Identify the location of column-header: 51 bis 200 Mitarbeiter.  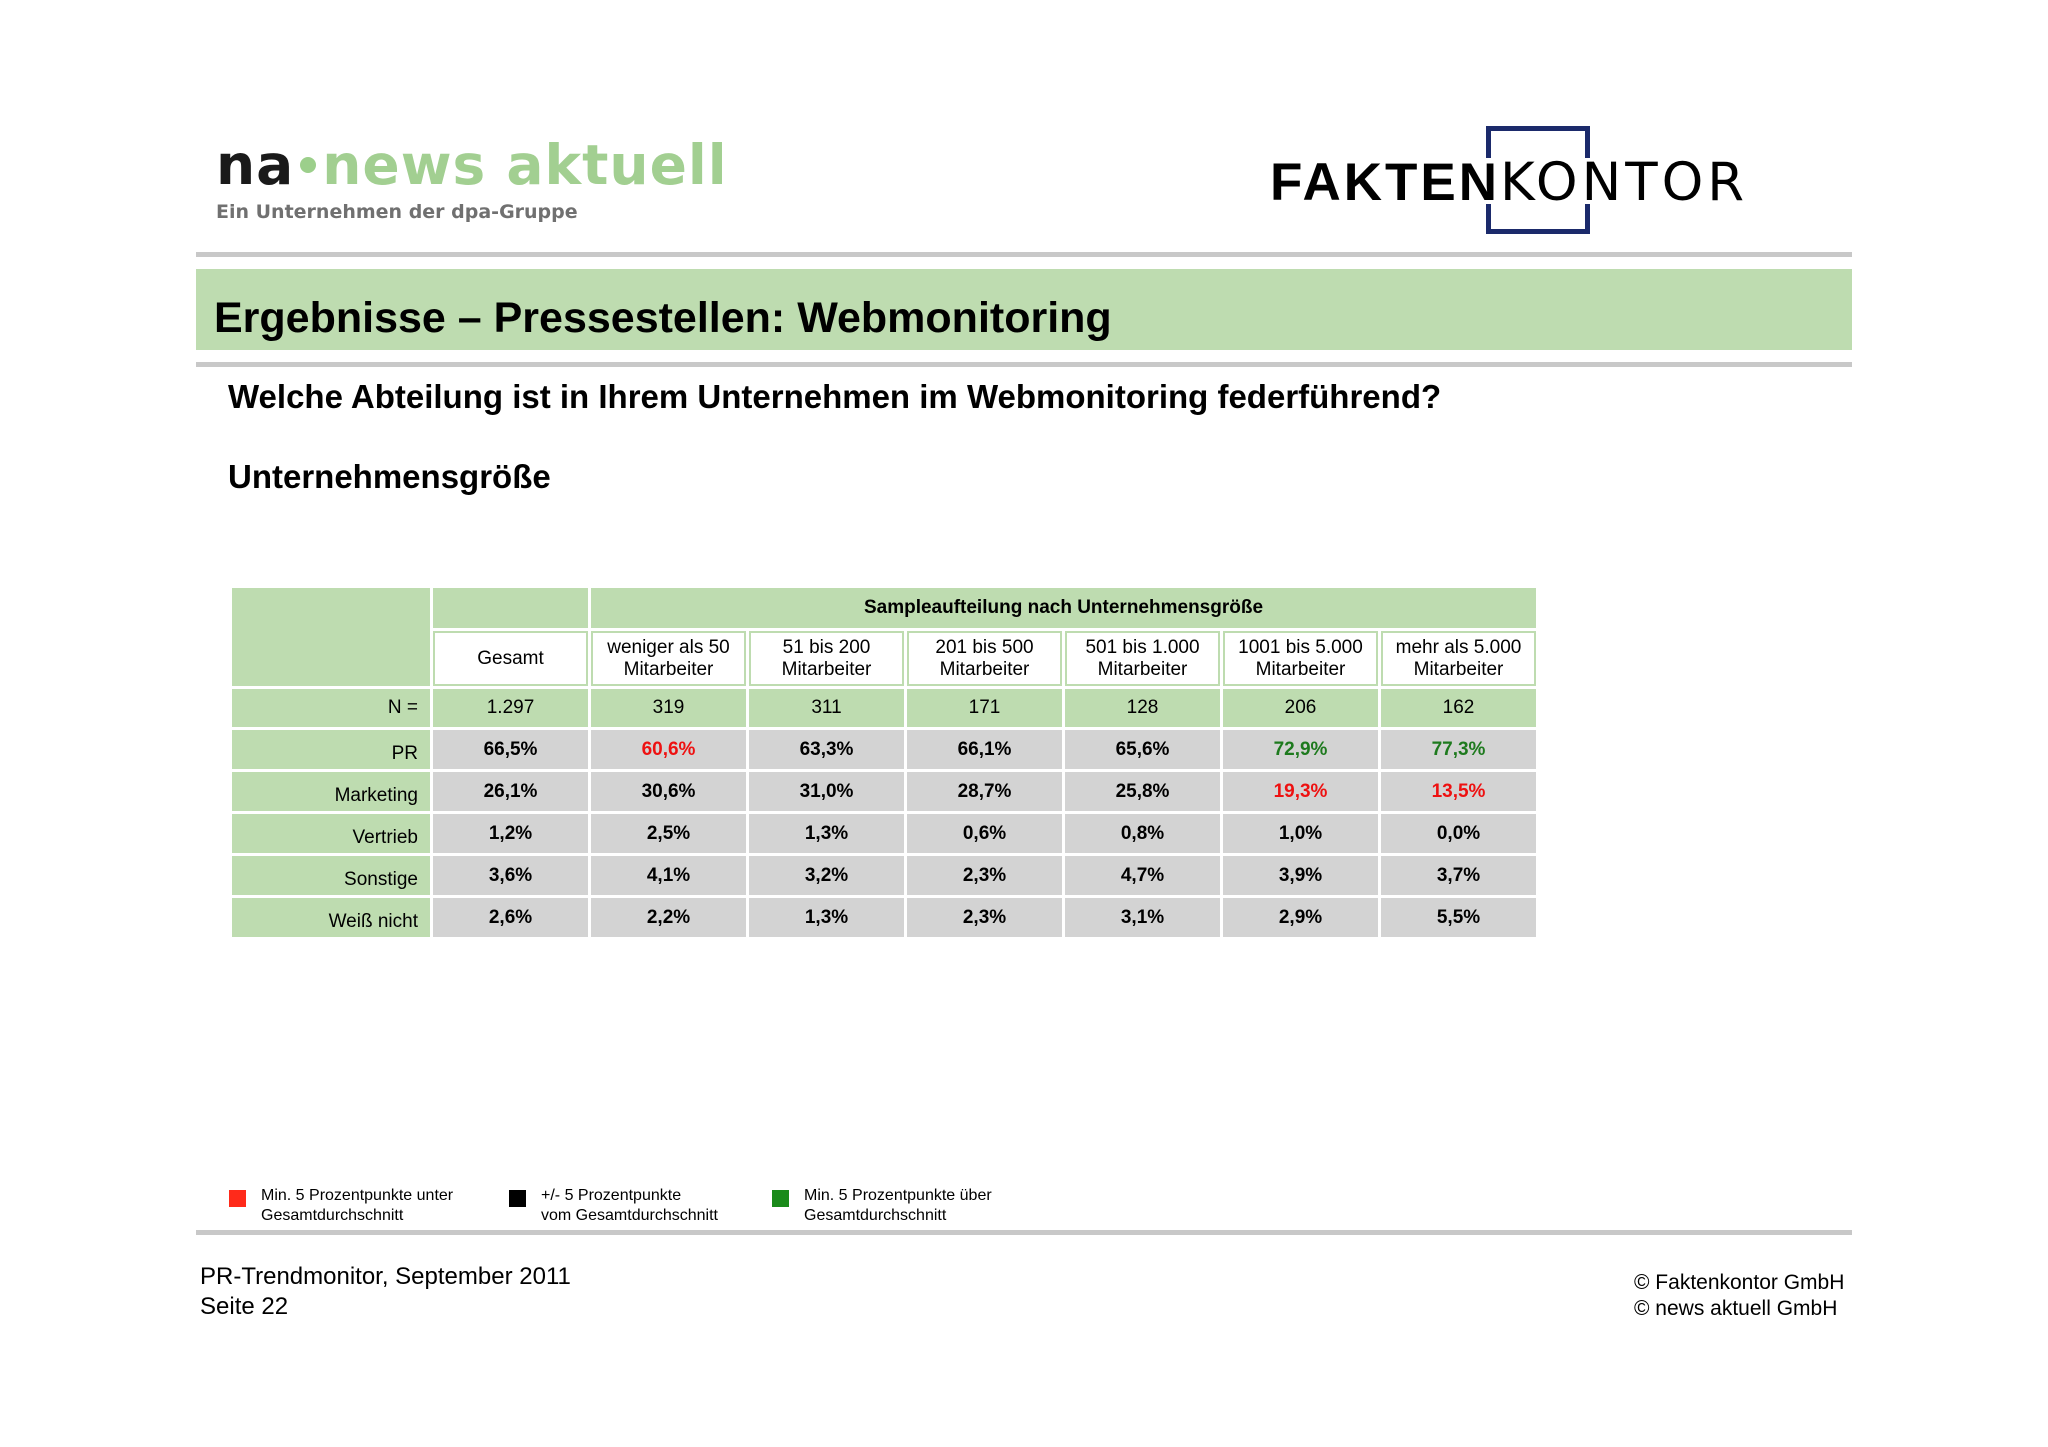
(826, 658).